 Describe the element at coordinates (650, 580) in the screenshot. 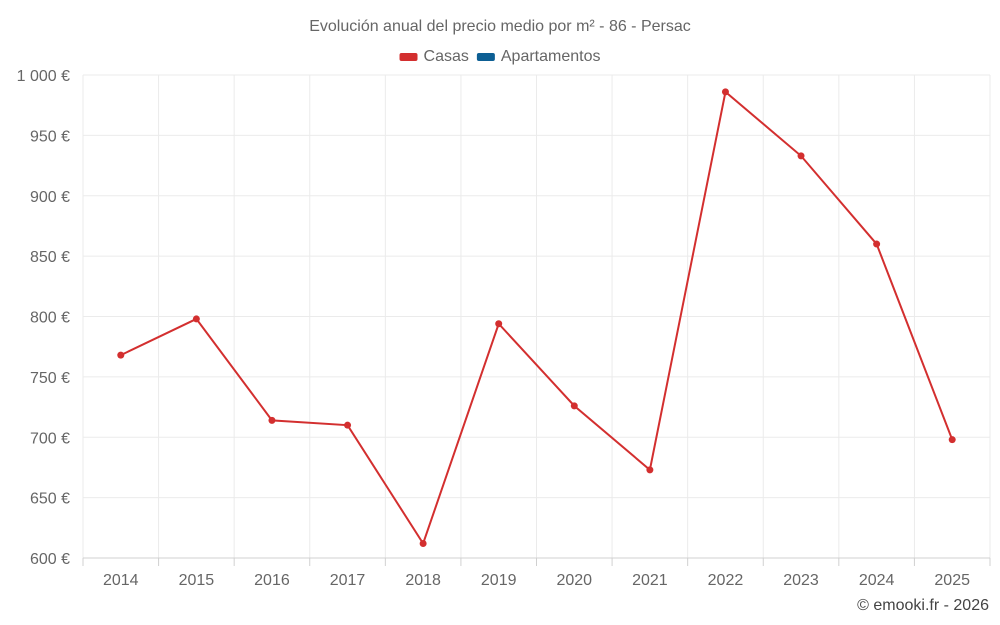

I see `x-tick-label: 2021` at that location.